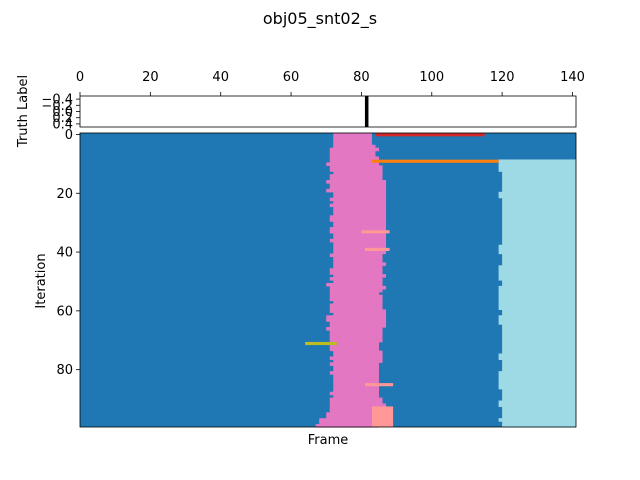 The image size is (640, 480). Describe the element at coordinates (502, 77) in the screenshot. I see `truth-x-tick-label: 120` at that location.